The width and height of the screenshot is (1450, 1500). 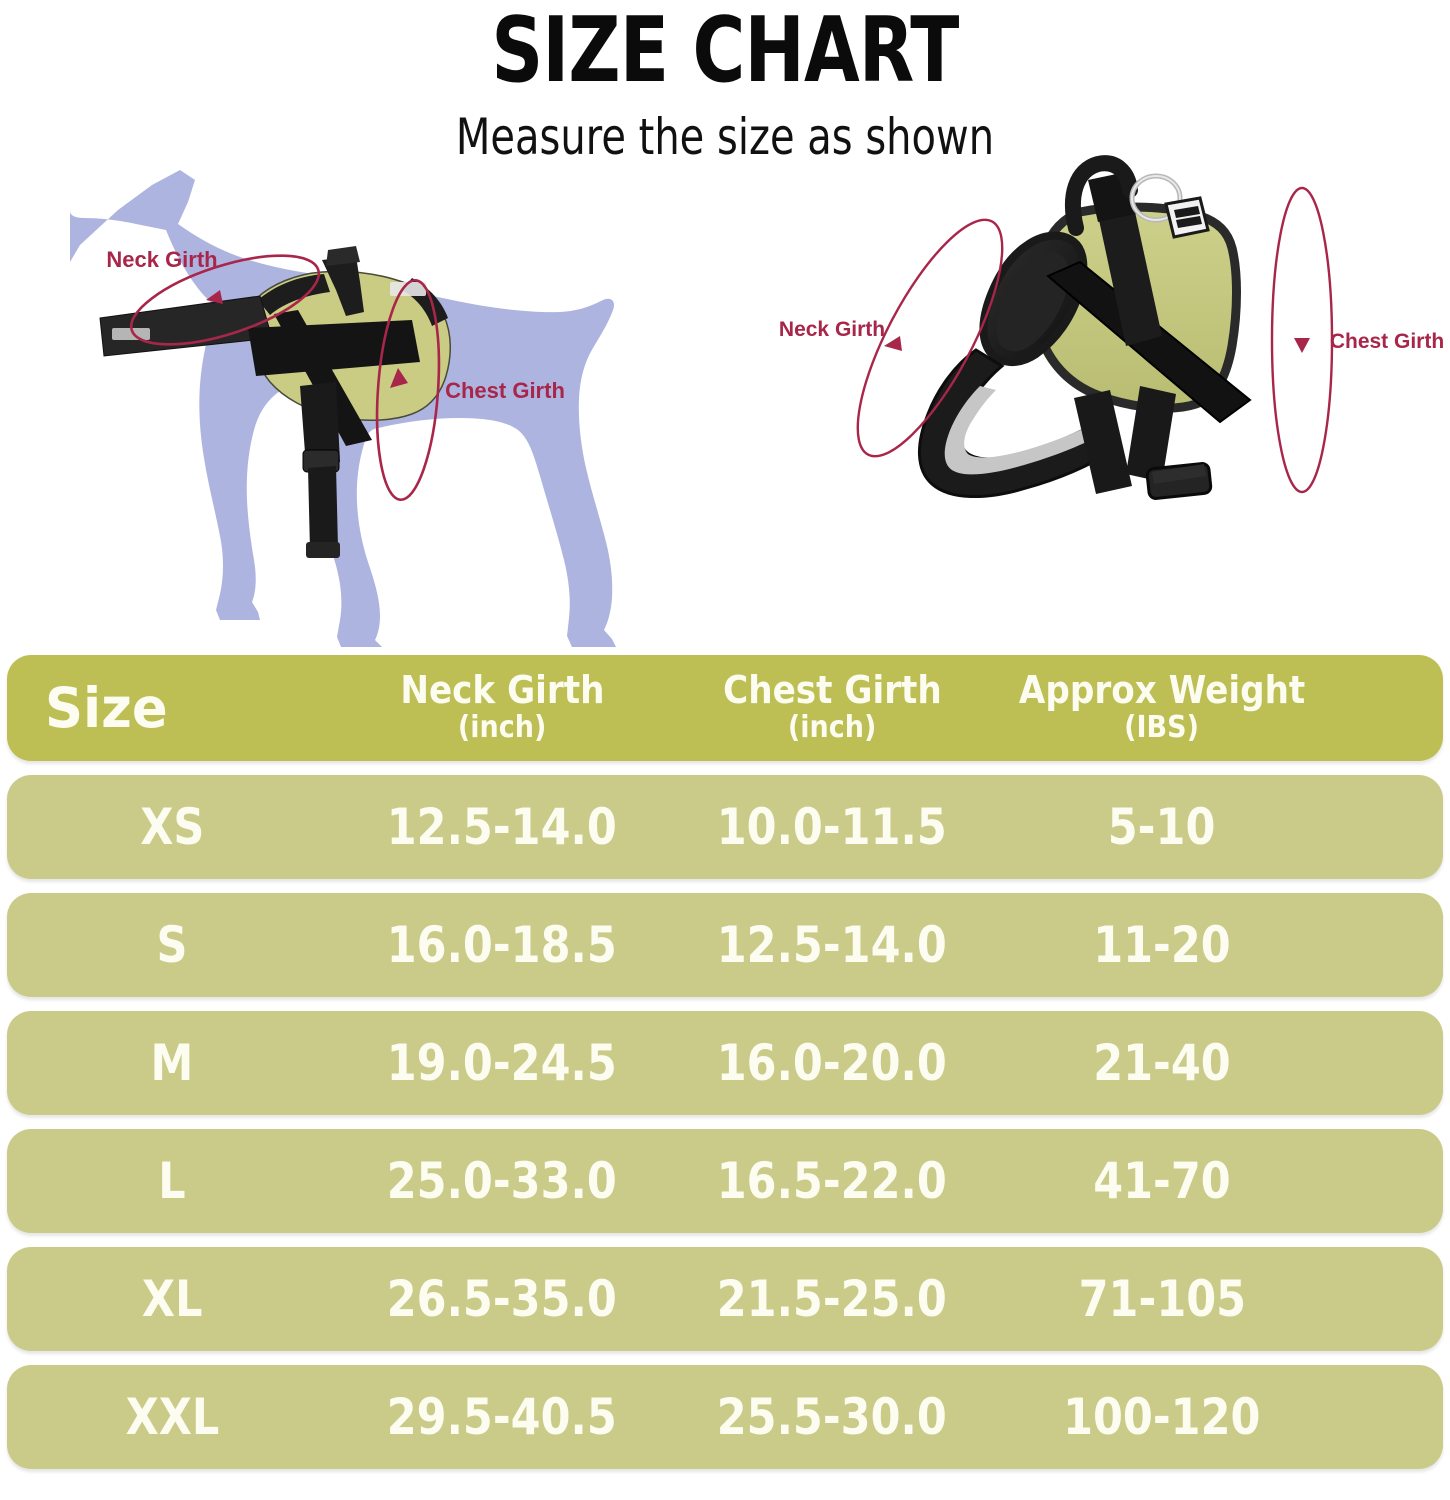 I want to click on brand-label, so click(x=1187, y=217).